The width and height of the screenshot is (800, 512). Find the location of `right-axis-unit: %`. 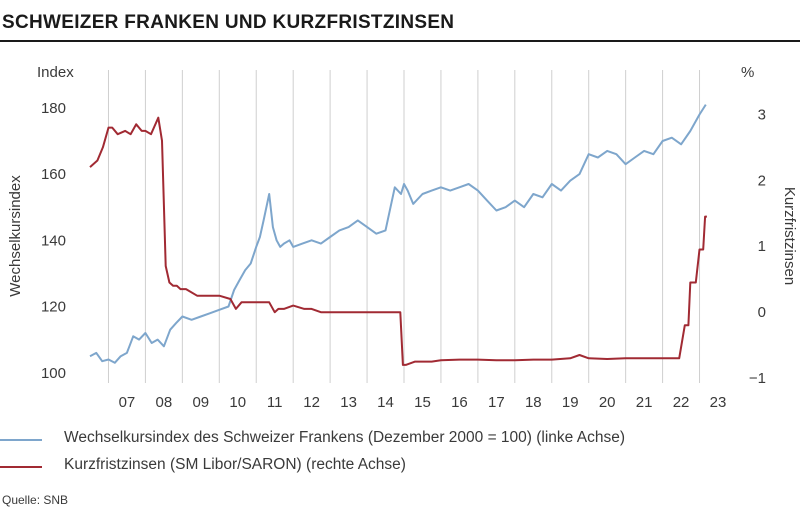

right-axis-unit: % is located at coordinates (747, 72).